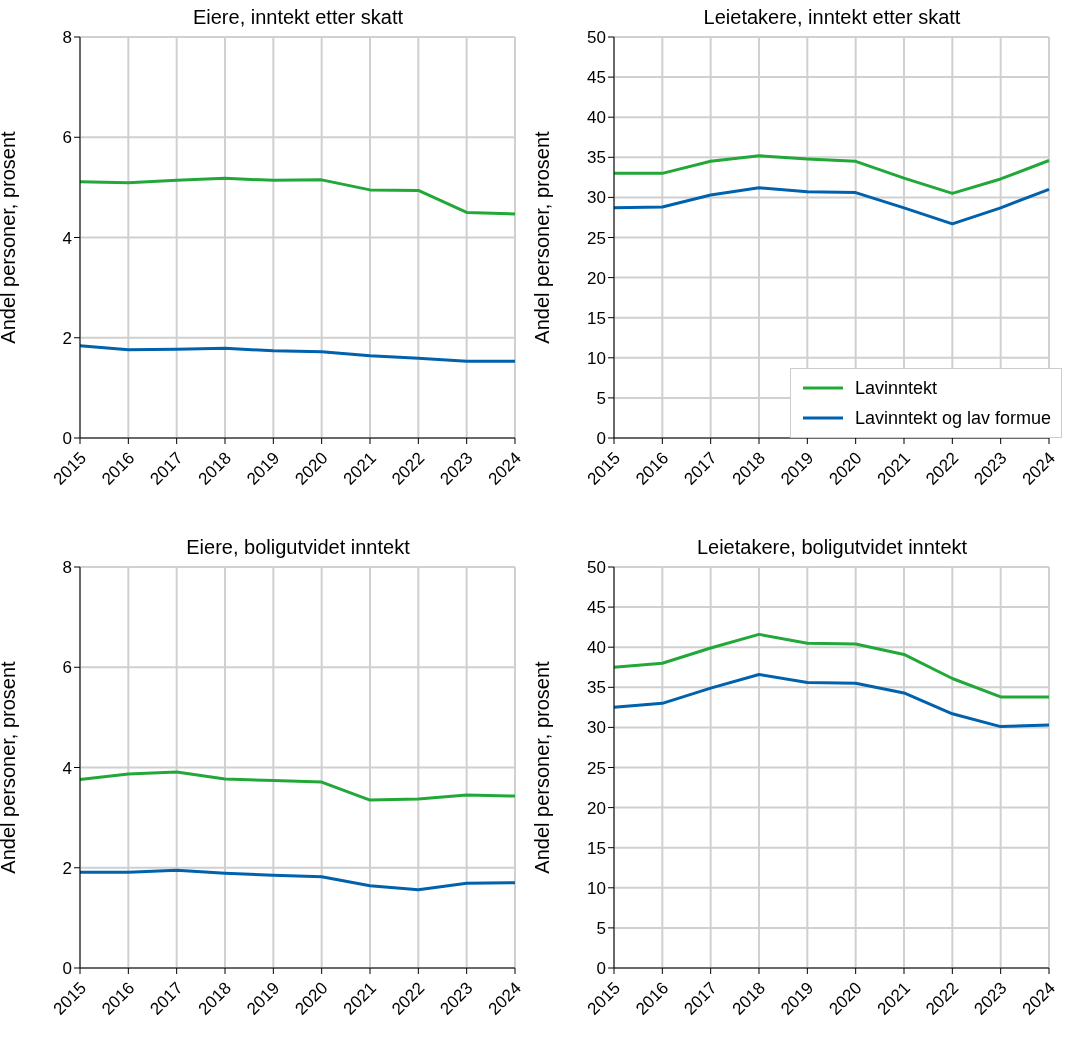  What do you see at coordinates (895, 388) in the screenshot?
I see `legend-label: Lavinntekt` at bounding box center [895, 388].